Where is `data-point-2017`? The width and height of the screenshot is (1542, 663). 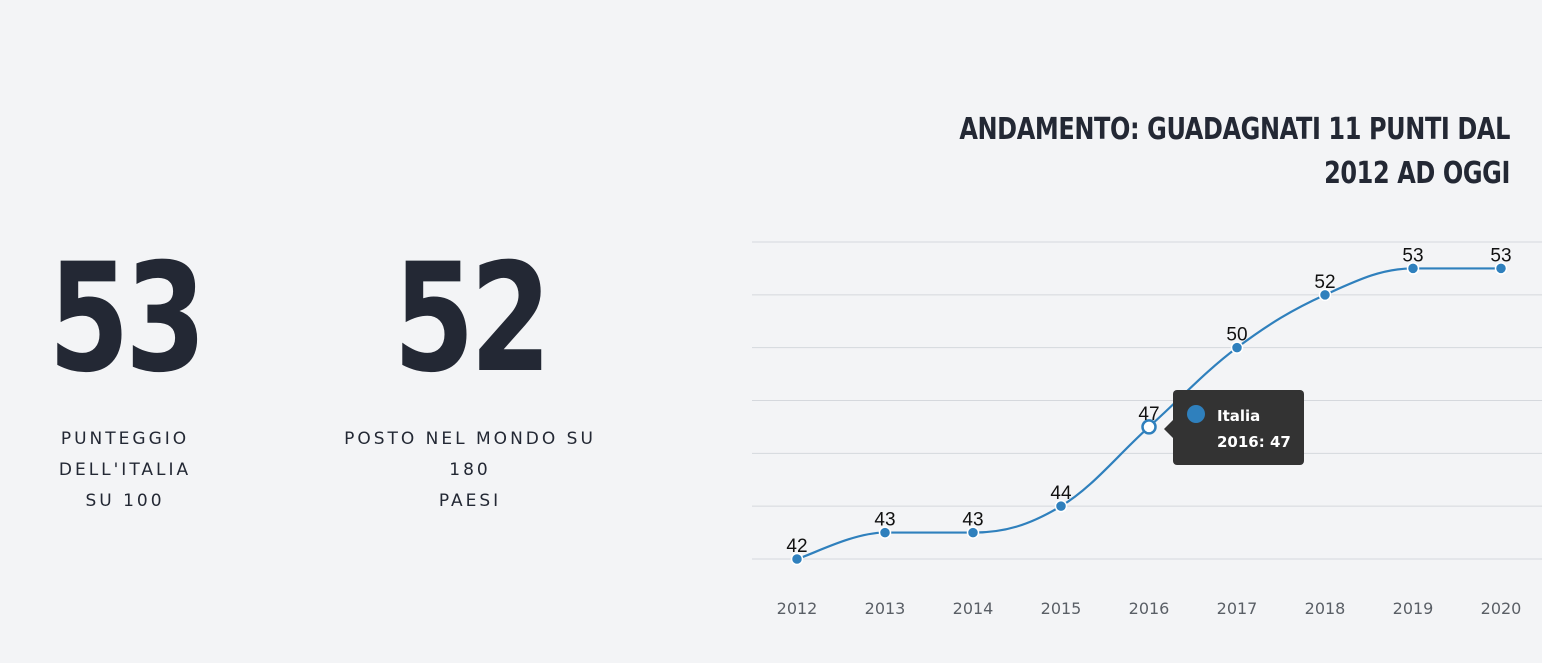
data-point-2017 is located at coordinates (1237, 347).